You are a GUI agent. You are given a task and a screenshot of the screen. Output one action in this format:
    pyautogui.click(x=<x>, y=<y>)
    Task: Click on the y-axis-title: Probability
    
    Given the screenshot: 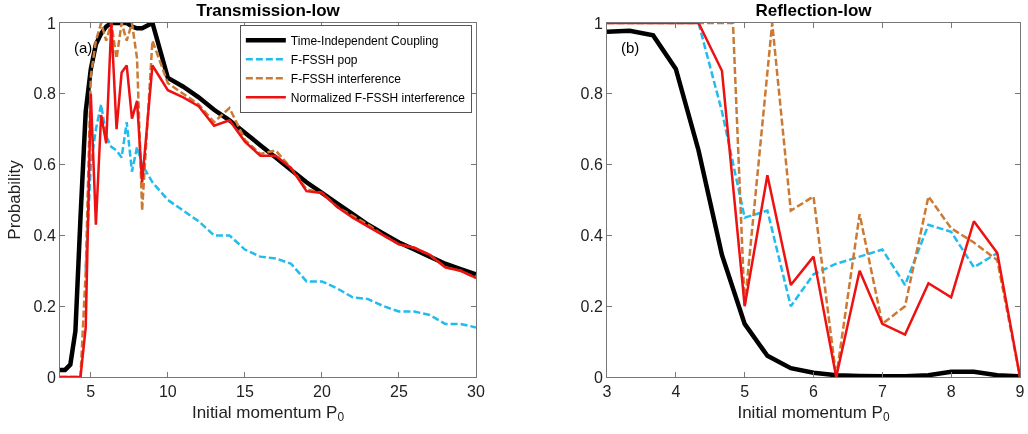 What is the action you would take?
    pyautogui.click(x=15, y=199)
    